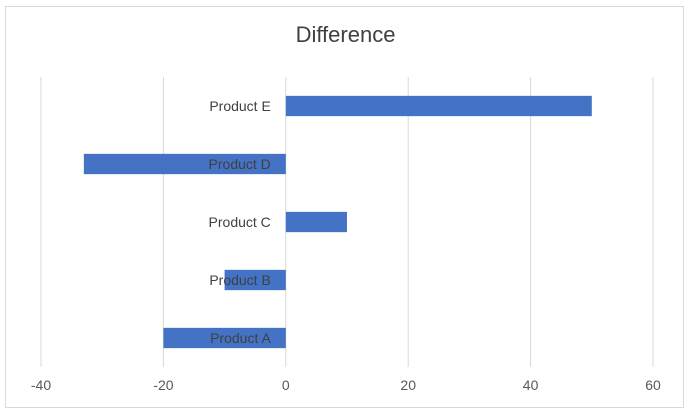  Describe the element at coordinates (240, 338) in the screenshot. I see `category-label: Product A` at that location.